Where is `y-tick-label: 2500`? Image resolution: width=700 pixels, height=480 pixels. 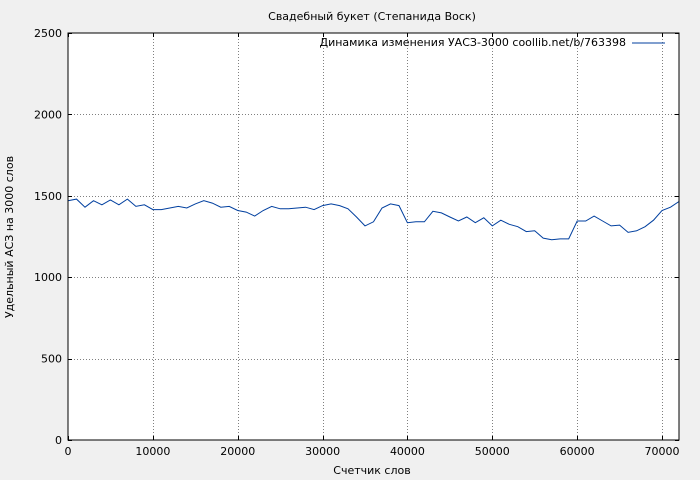
y-tick-label: 2500 is located at coordinates (48, 33).